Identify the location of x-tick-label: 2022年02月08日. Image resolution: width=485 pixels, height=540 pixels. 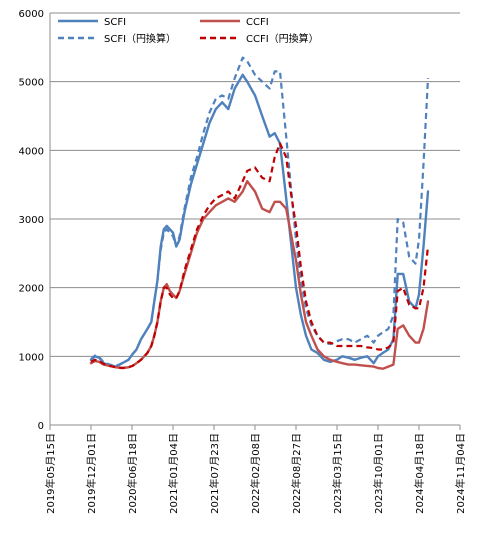
(255, 473).